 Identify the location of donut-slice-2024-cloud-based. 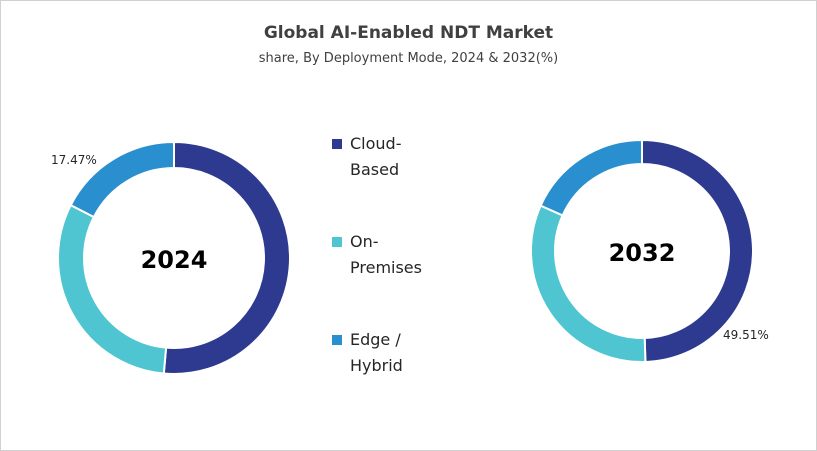
(226, 257).